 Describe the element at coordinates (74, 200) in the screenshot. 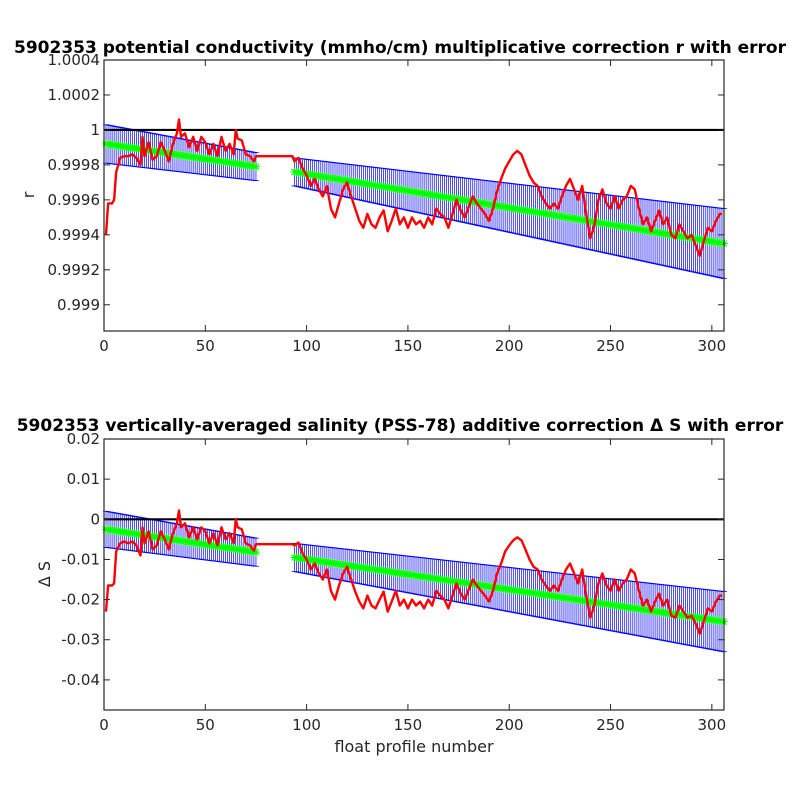

I see `y-tick-label: 0.9996` at that location.